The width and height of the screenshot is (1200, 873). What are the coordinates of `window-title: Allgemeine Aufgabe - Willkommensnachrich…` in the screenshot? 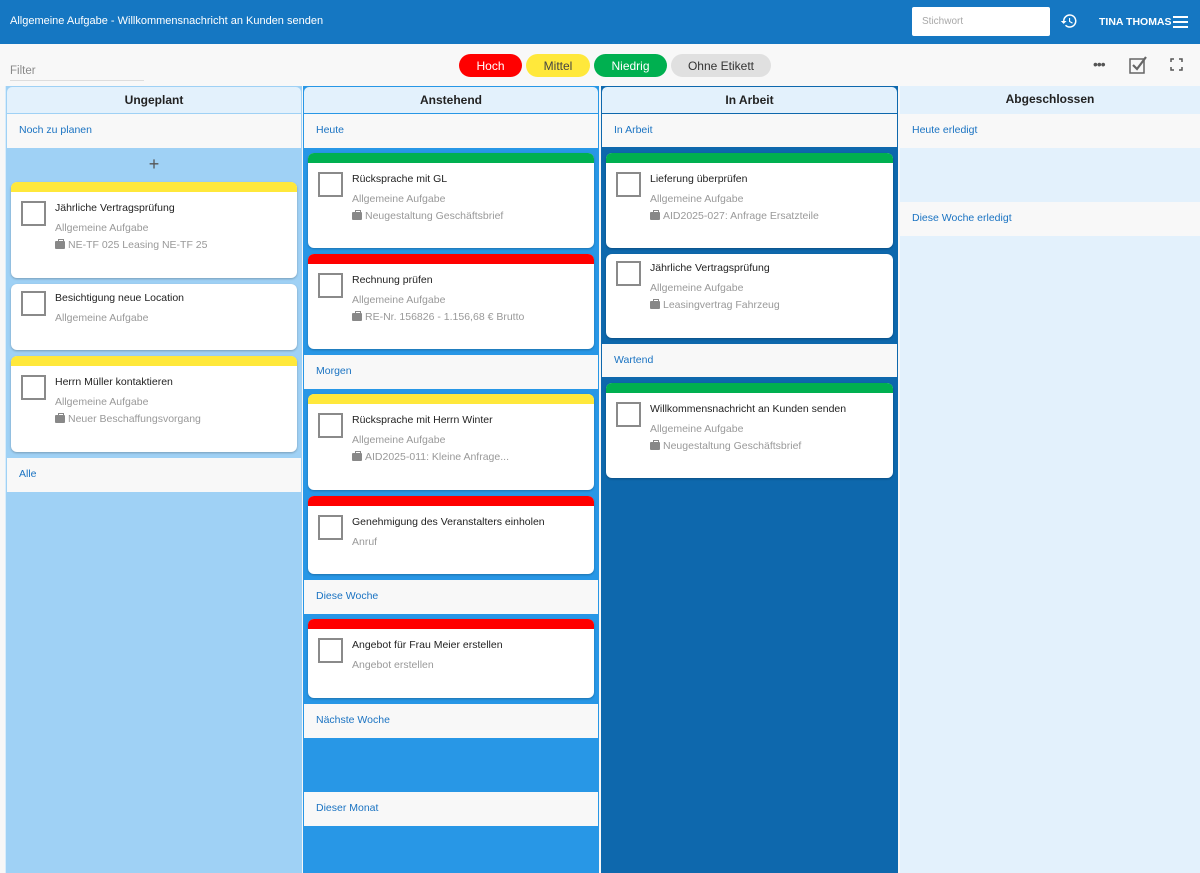 It's located at (167, 21).